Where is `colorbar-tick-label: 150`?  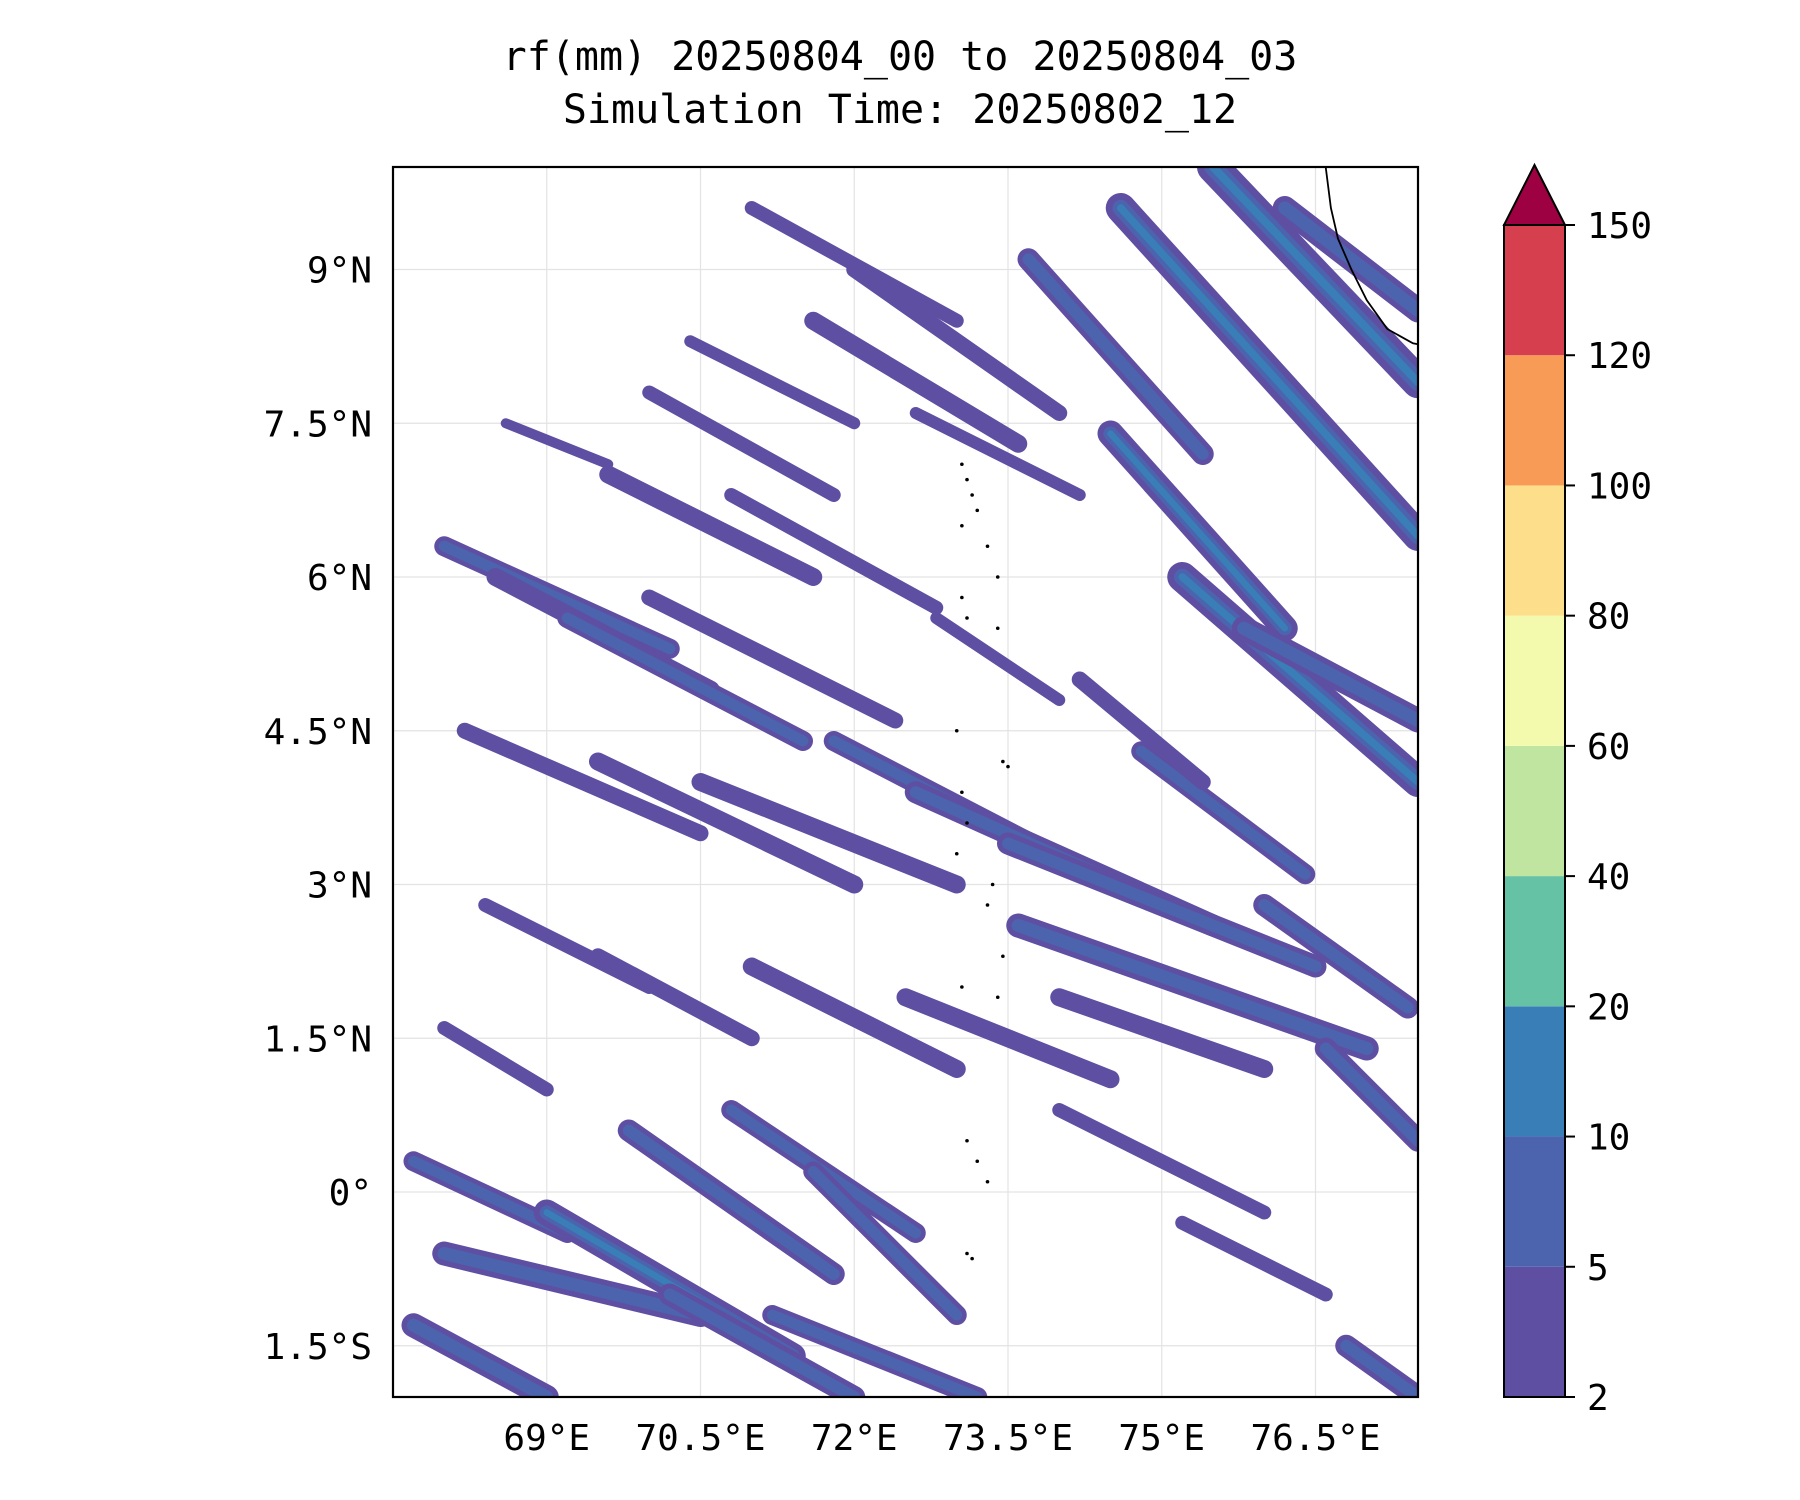 colorbar-tick-label: 150 is located at coordinates (1619, 226).